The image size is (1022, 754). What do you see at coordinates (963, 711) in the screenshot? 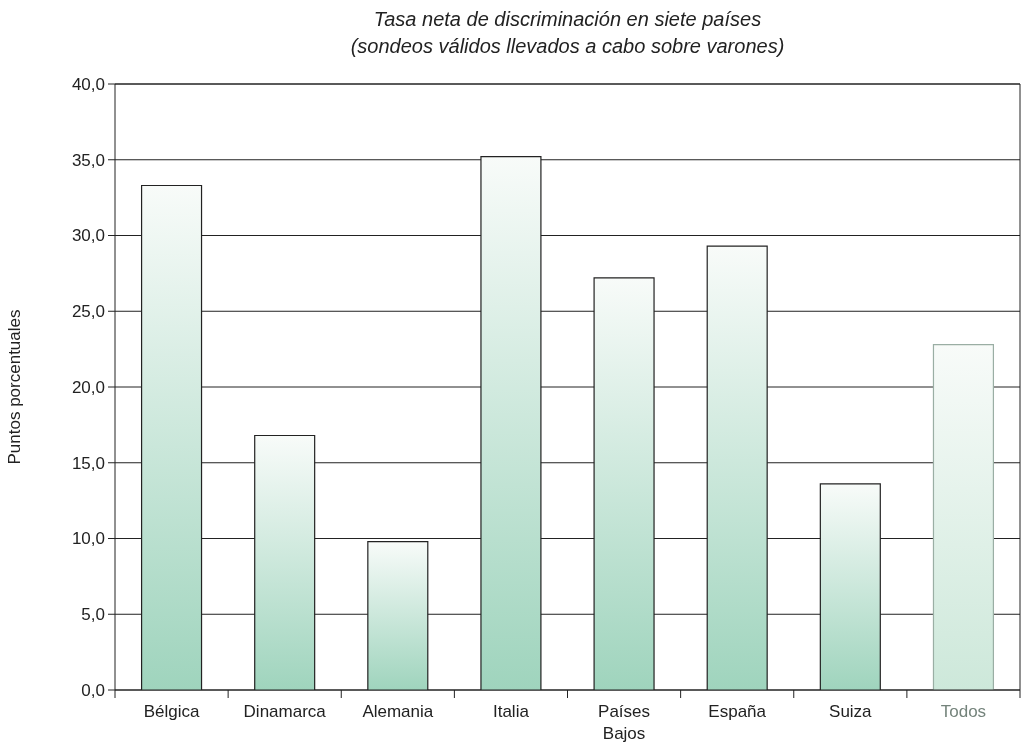
I see `x-tick-label: Todos` at bounding box center [963, 711].